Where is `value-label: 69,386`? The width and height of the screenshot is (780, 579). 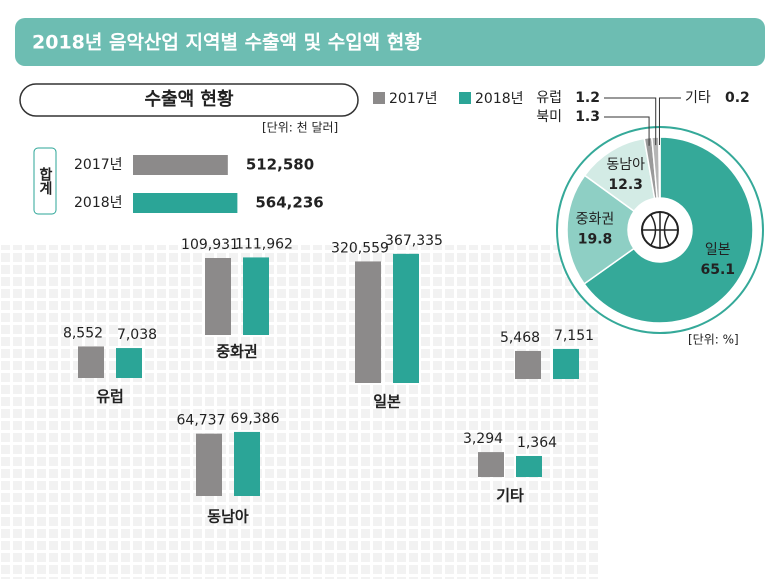 value-label: 69,386 is located at coordinates (255, 419).